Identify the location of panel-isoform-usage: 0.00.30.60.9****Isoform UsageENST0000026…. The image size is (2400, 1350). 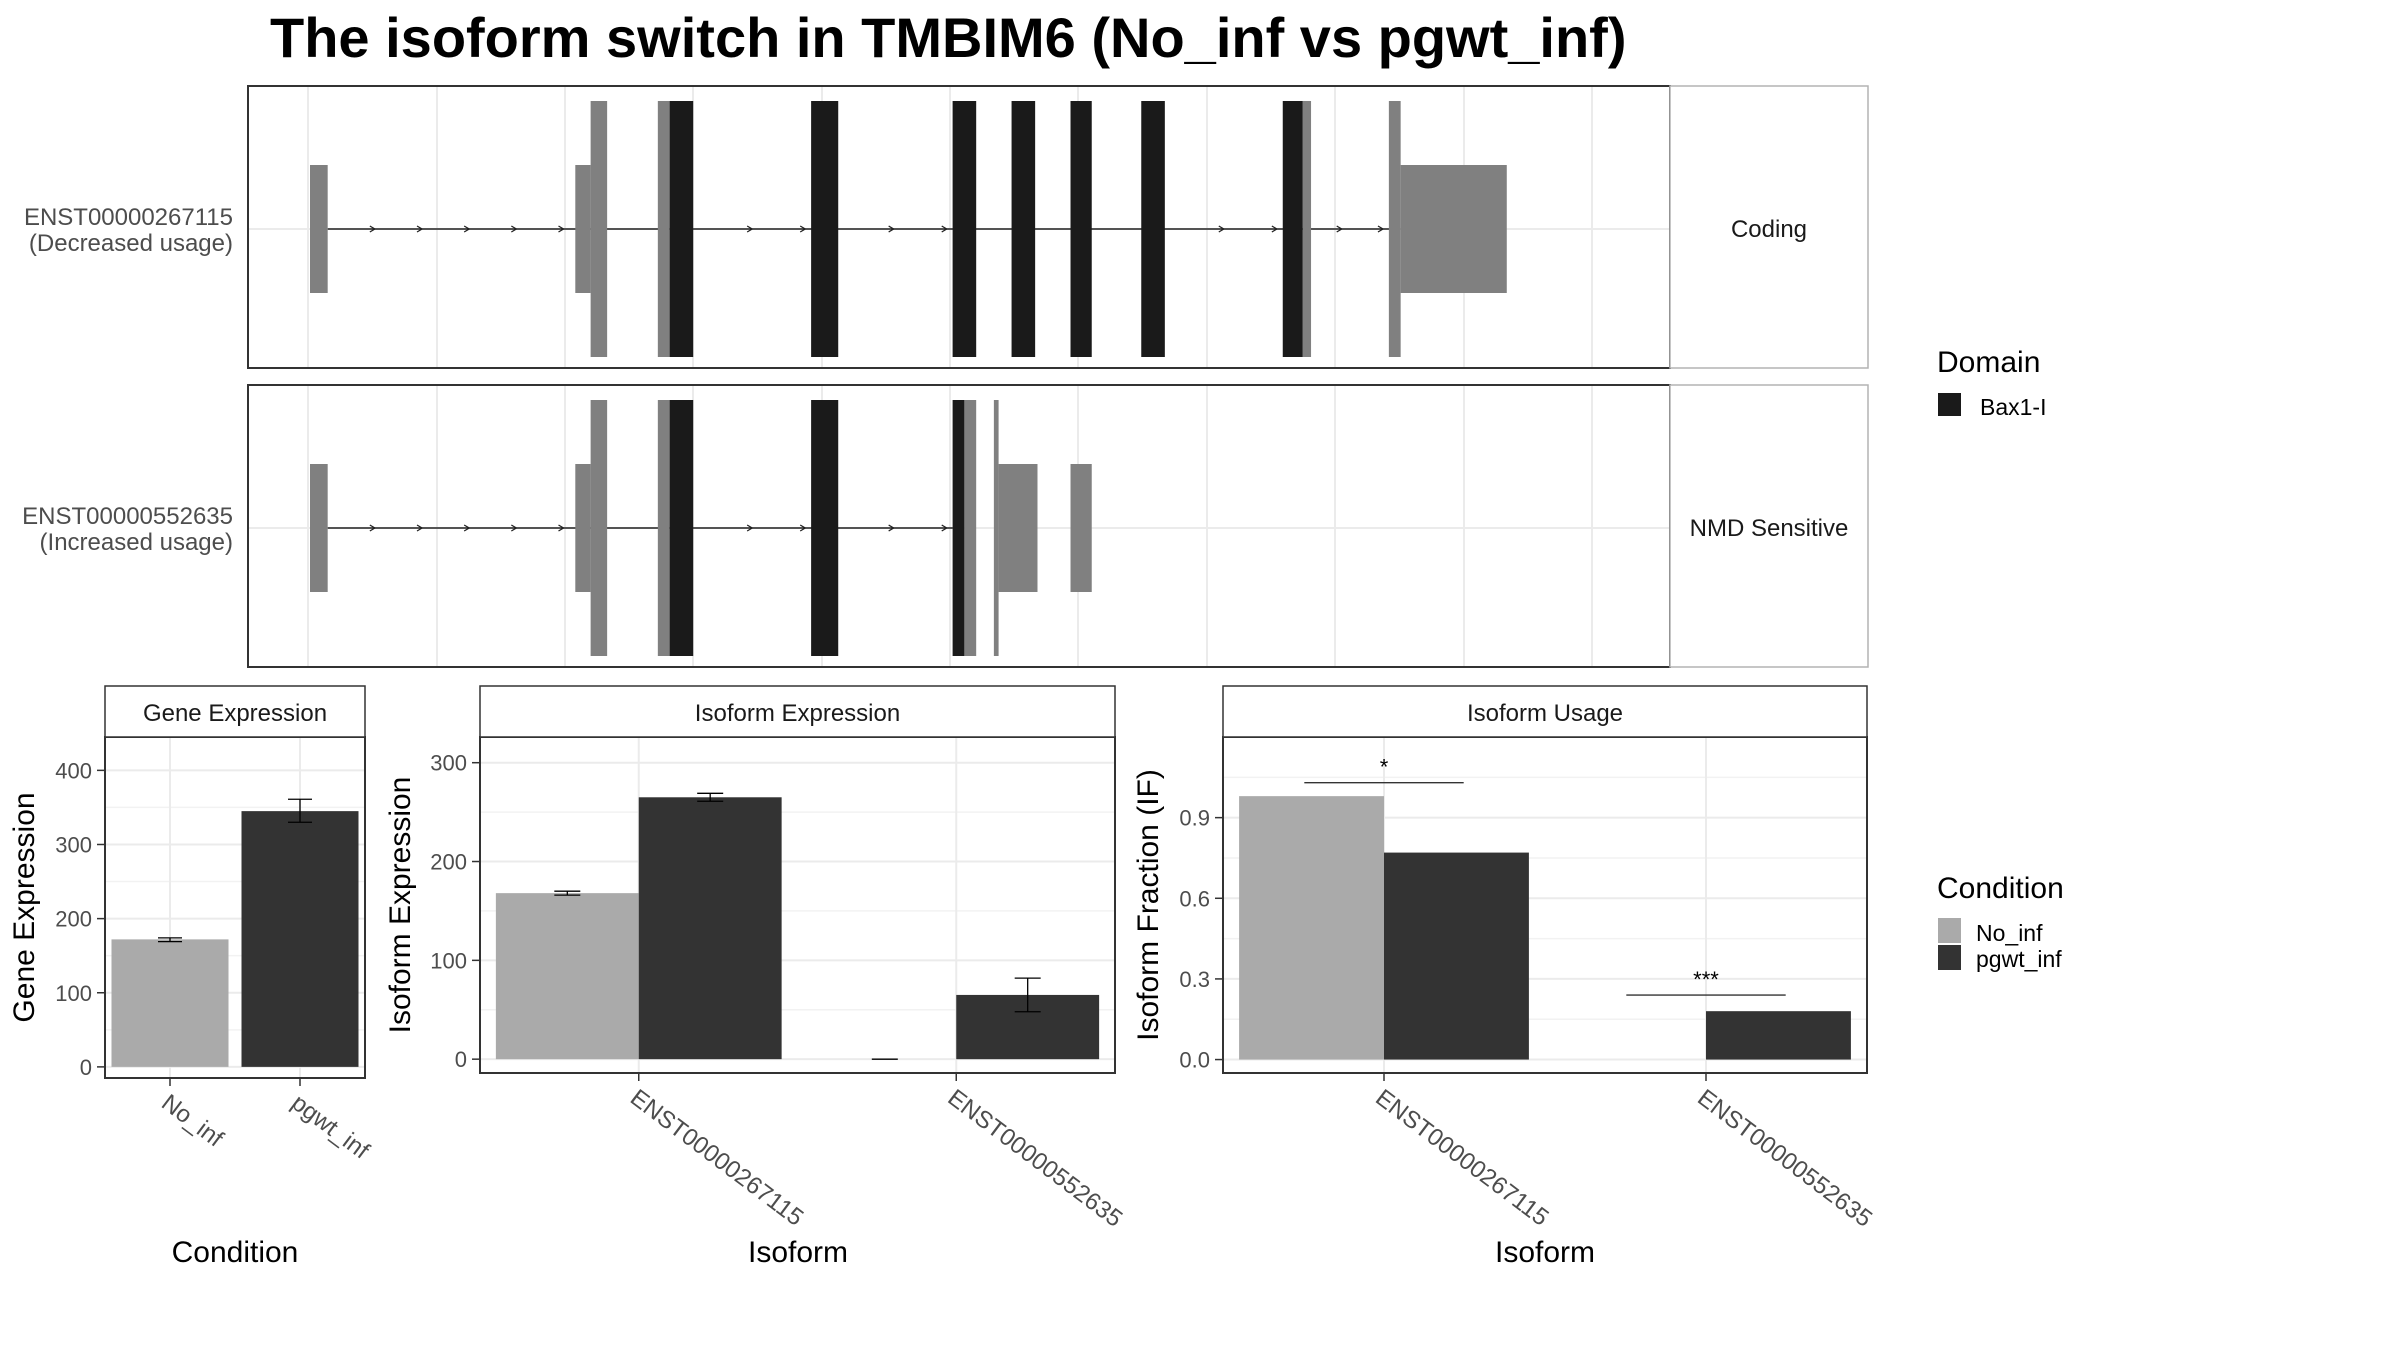
(1504, 977).